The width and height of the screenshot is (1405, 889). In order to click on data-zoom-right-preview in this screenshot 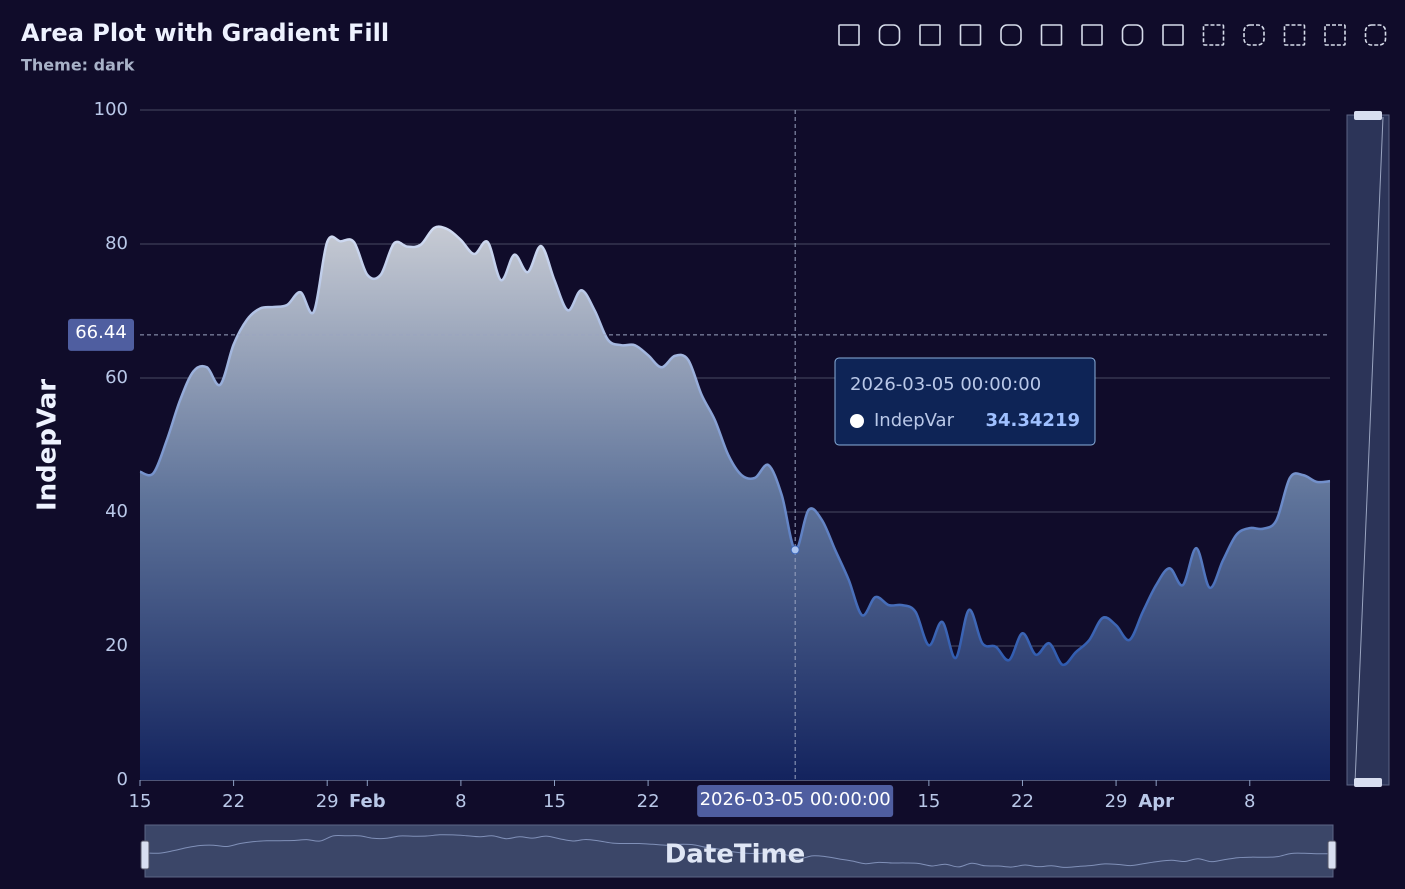, I will do `click(1369, 450)`.